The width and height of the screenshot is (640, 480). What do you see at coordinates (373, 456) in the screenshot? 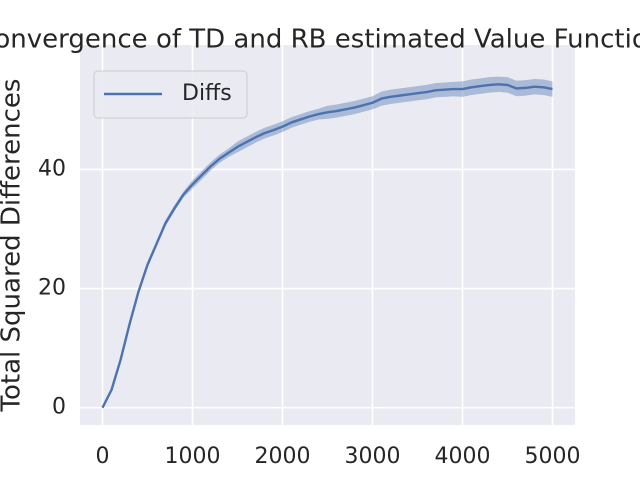
I see `x-tick-label: 3000` at bounding box center [373, 456].